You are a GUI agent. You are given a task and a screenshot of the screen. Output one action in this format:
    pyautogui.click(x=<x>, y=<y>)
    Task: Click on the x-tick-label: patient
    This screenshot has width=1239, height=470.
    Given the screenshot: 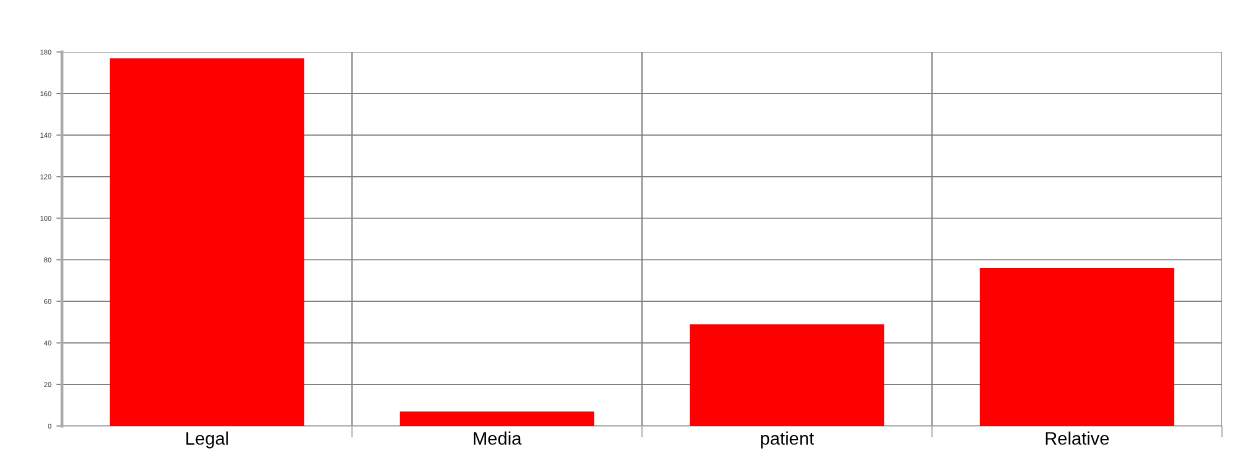 What is the action you would take?
    pyautogui.click(x=787, y=440)
    